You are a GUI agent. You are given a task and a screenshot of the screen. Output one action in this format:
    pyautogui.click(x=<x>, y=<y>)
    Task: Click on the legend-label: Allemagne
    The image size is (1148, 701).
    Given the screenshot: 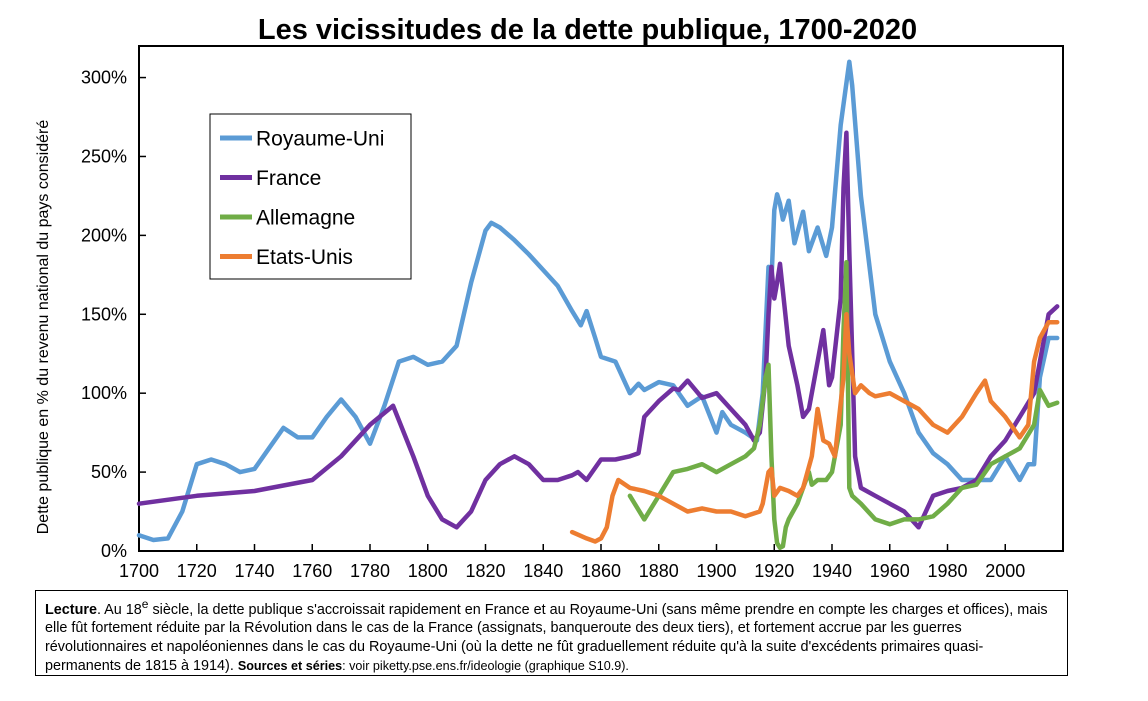 What is the action you would take?
    pyautogui.click(x=305, y=218)
    